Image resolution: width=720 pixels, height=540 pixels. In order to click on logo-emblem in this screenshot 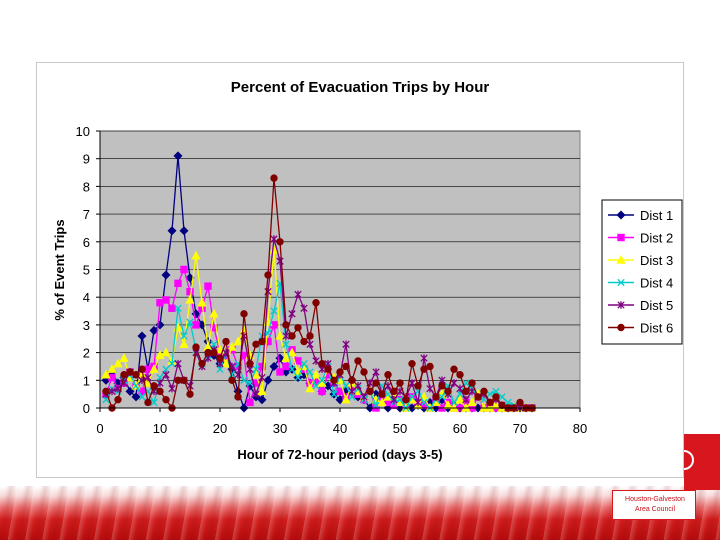, I will do `click(697, 462)`.